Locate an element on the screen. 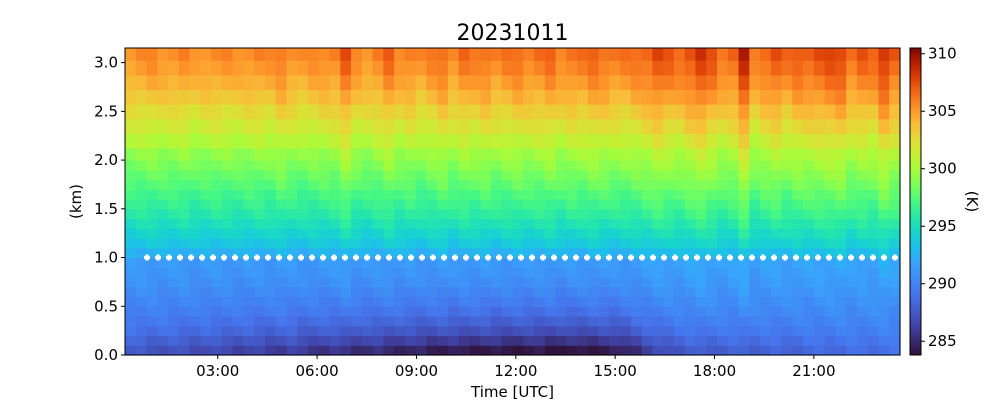 This screenshot has width=1000, height=400. x-tick-label: 09:00 is located at coordinates (416, 371).